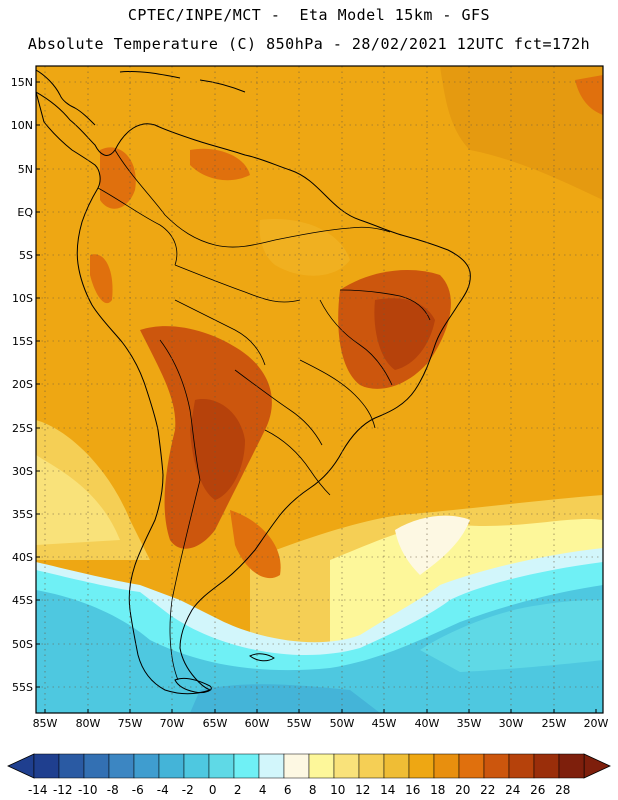 This screenshot has height=800, width=618. I want to click on lon-label: 80W, so click(88, 723).